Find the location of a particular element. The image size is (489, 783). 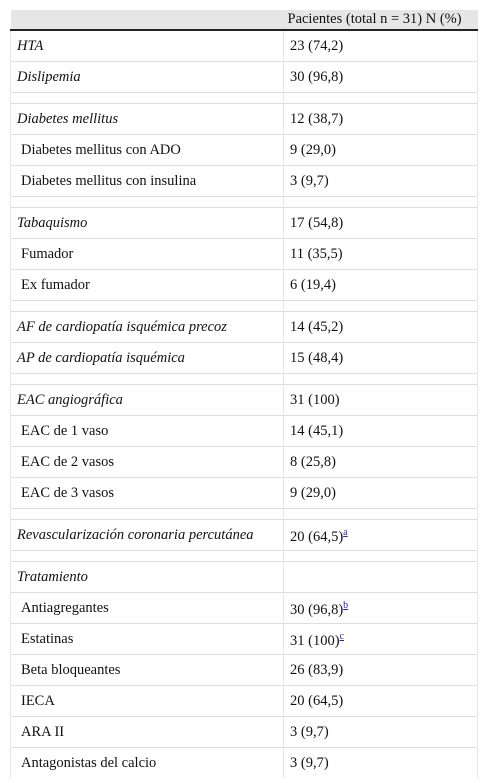

value-cell: 20 (64,5)a is located at coordinates (380, 535).